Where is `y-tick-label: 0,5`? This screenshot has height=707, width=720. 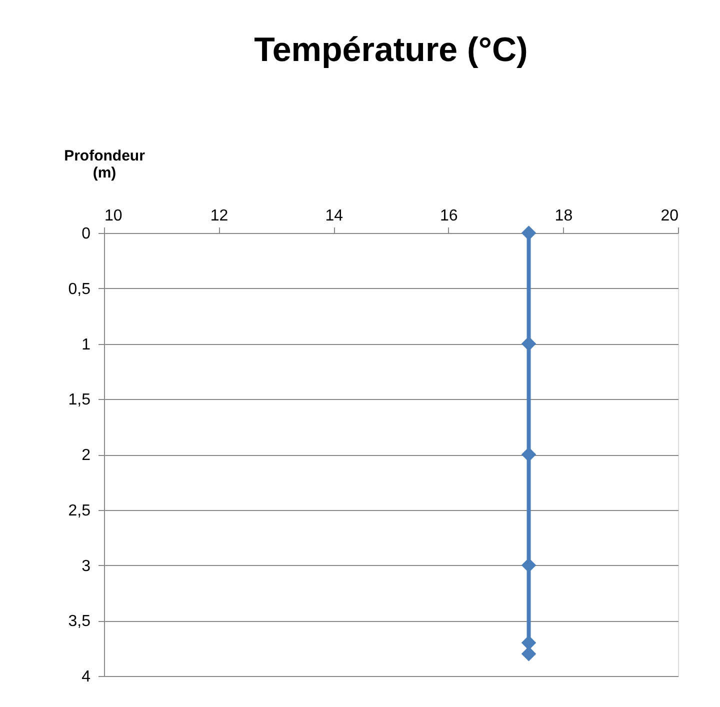 y-tick-label: 0,5 is located at coordinates (79, 289).